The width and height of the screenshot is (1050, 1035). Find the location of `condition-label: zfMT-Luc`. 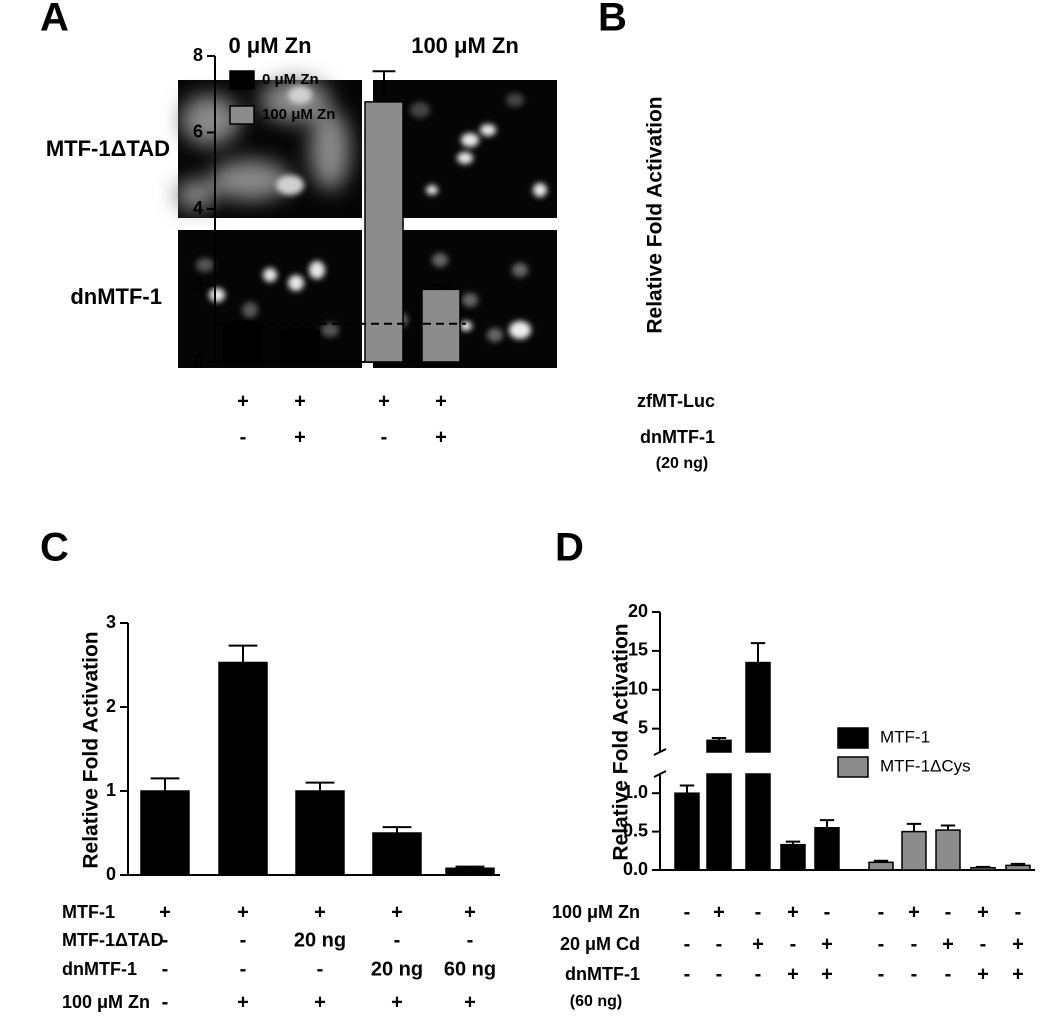

condition-label: zfMT-Luc is located at coordinates (676, 401).